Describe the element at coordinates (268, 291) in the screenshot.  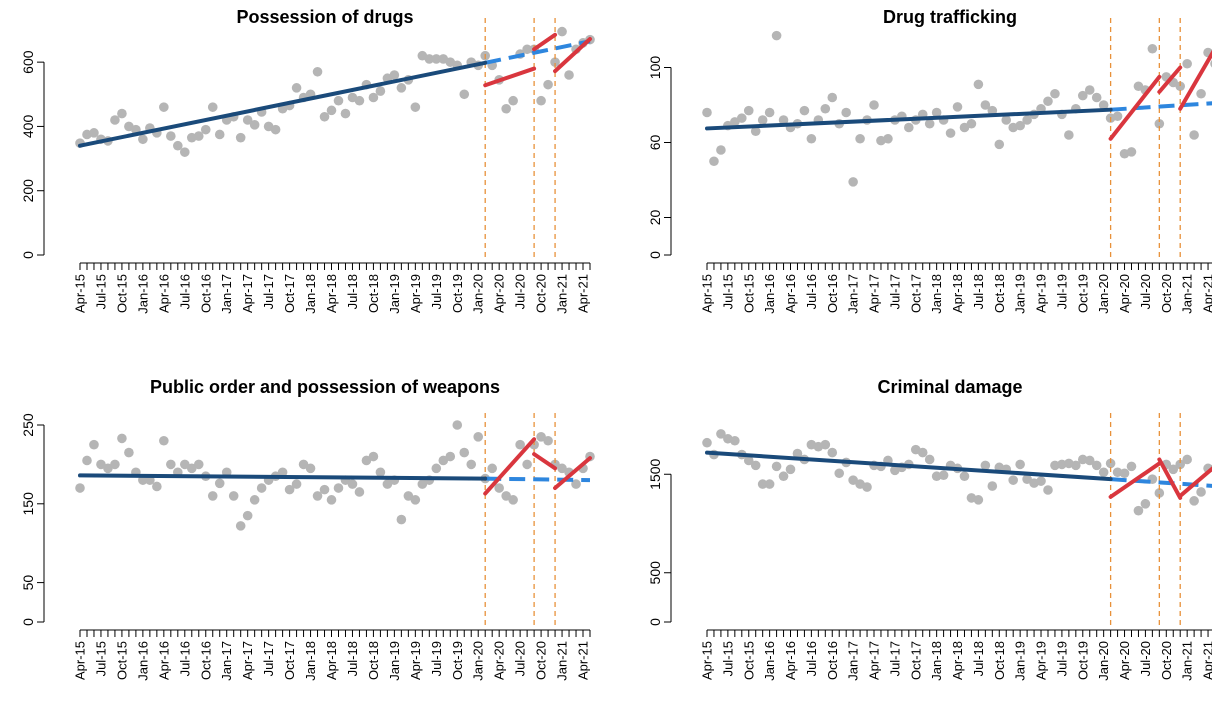
I see `x-tick-label: Jul-17` at that location.